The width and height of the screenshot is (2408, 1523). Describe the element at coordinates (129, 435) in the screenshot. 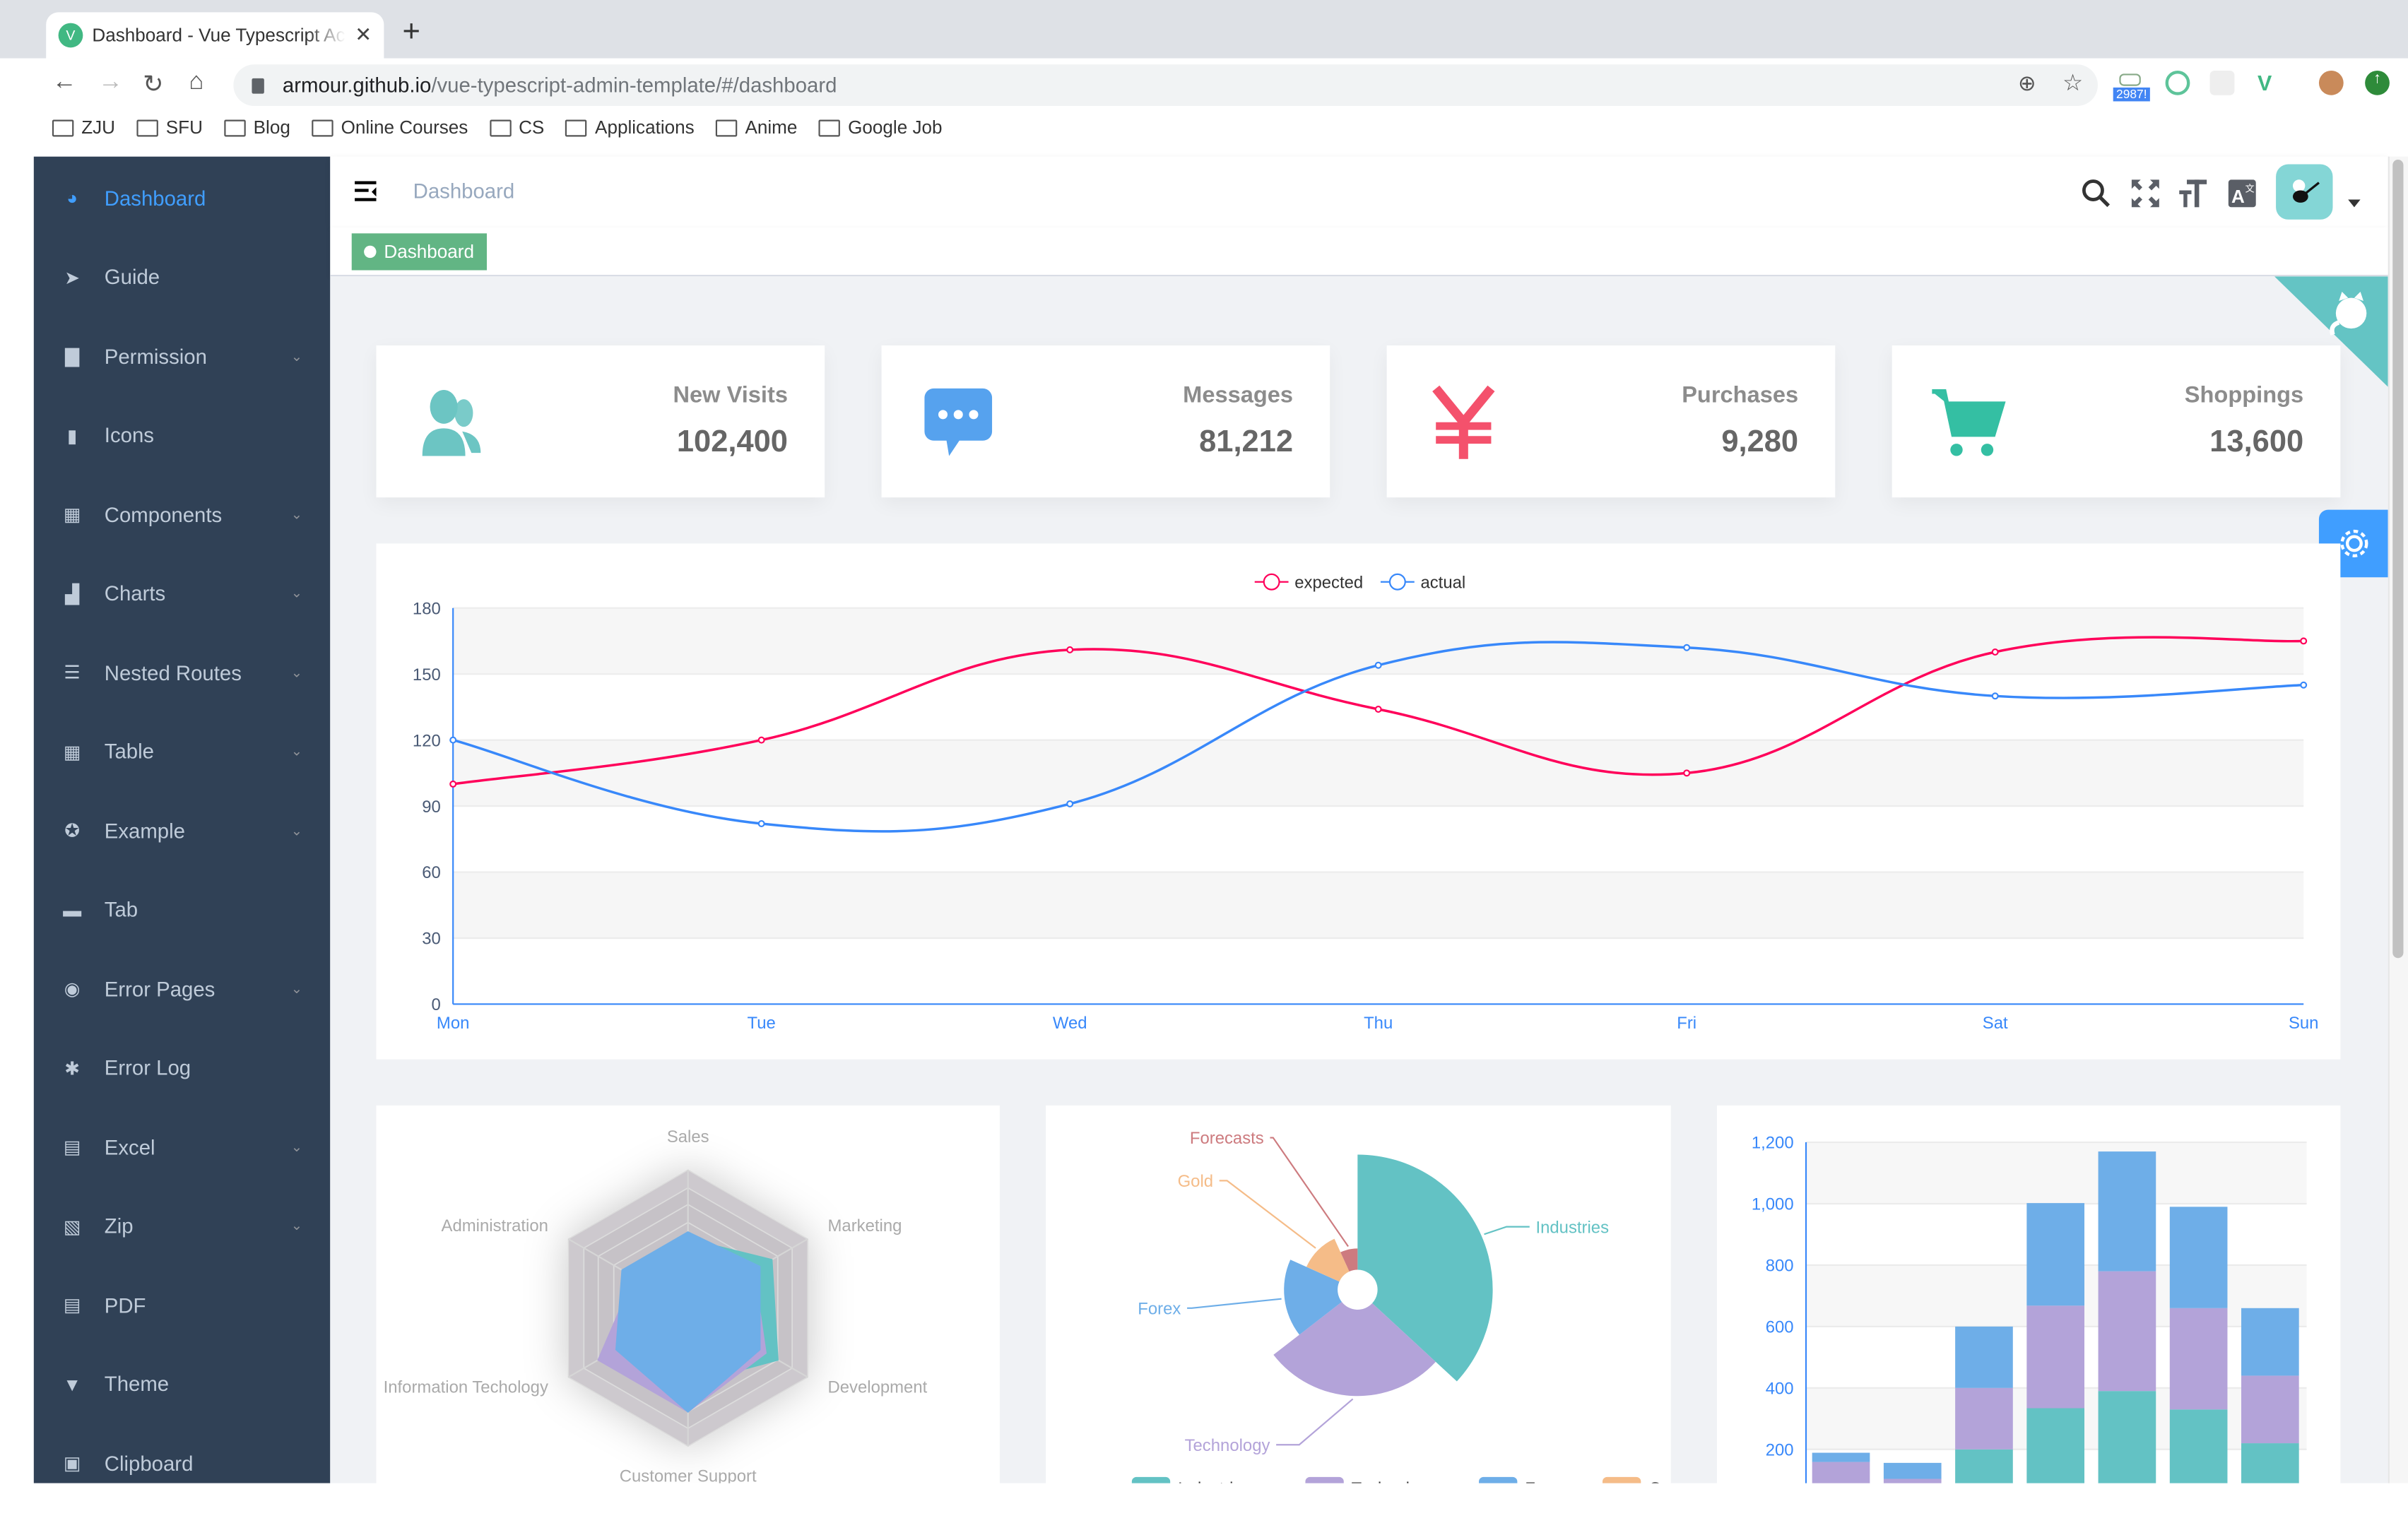

I see `sidebar-item-label: Icons` at that location.